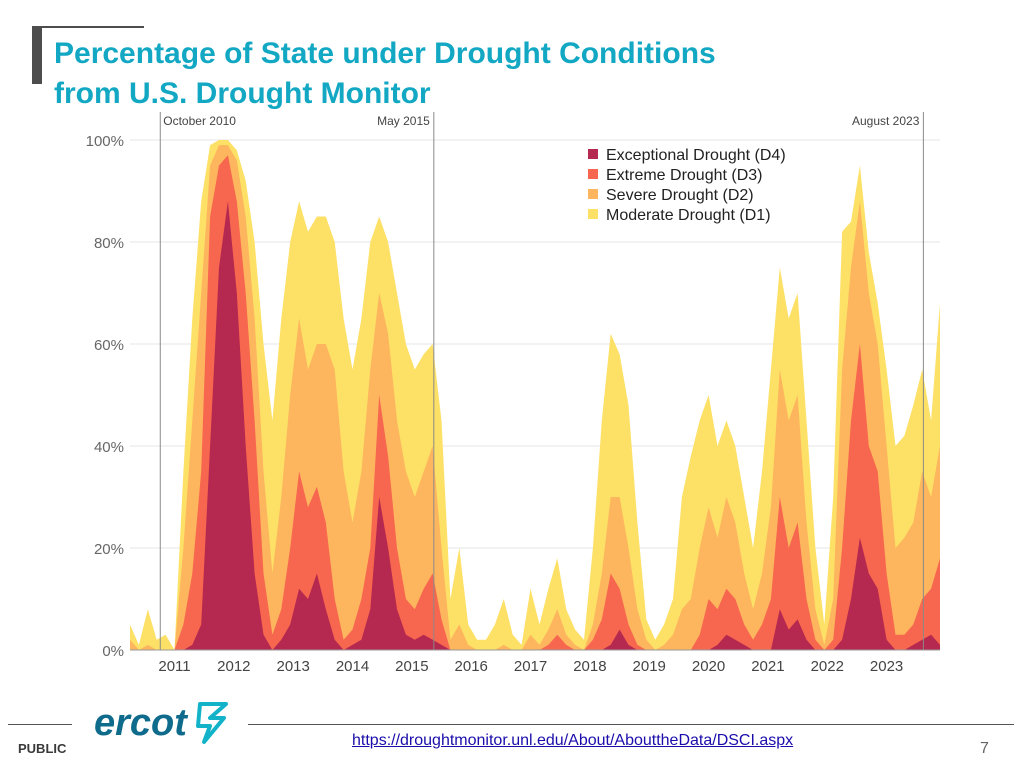 The width and height of the screenshot is (1024, 768). I want to click on ercot-lightning-icon, so click(212, 723).